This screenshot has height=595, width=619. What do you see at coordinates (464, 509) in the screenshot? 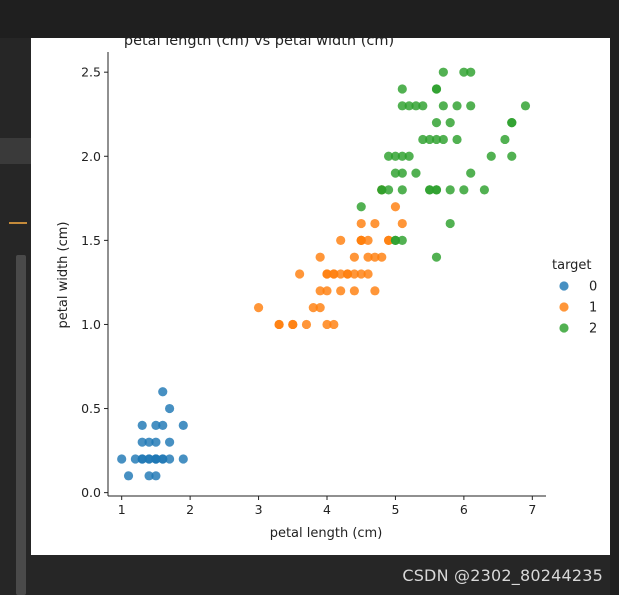
I see `x-tick-label: 6` at bounding box center [464, 509].